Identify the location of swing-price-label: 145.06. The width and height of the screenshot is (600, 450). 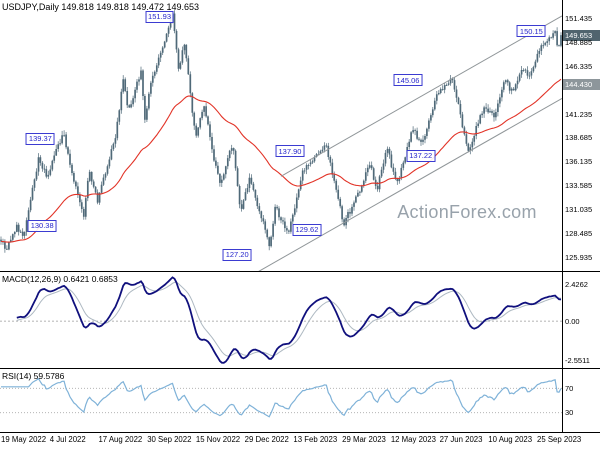
(408, 80).